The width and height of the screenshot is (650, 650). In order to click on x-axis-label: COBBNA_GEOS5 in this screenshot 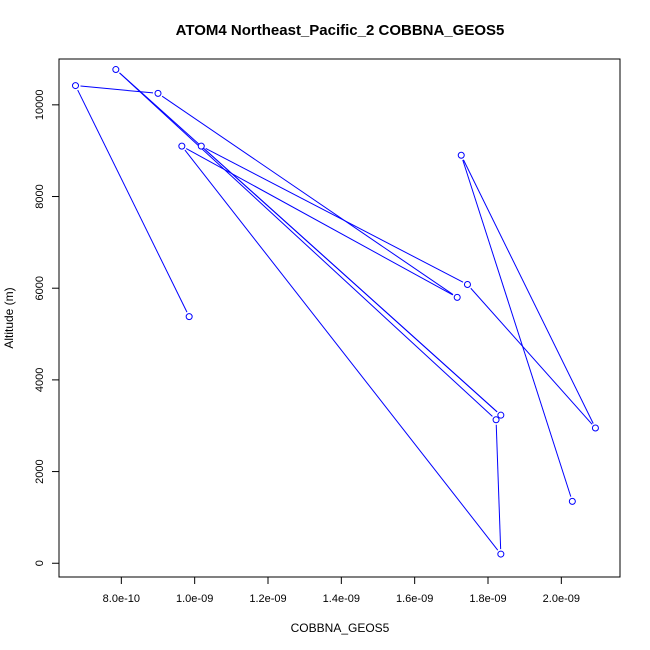, I will do `click(340, 628)`.